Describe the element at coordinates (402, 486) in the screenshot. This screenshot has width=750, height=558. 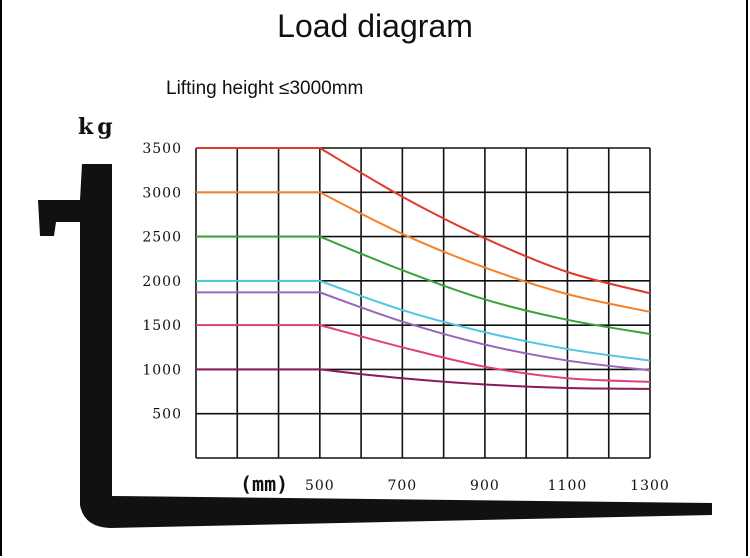
I see `x-tick-label: 700` at that location.